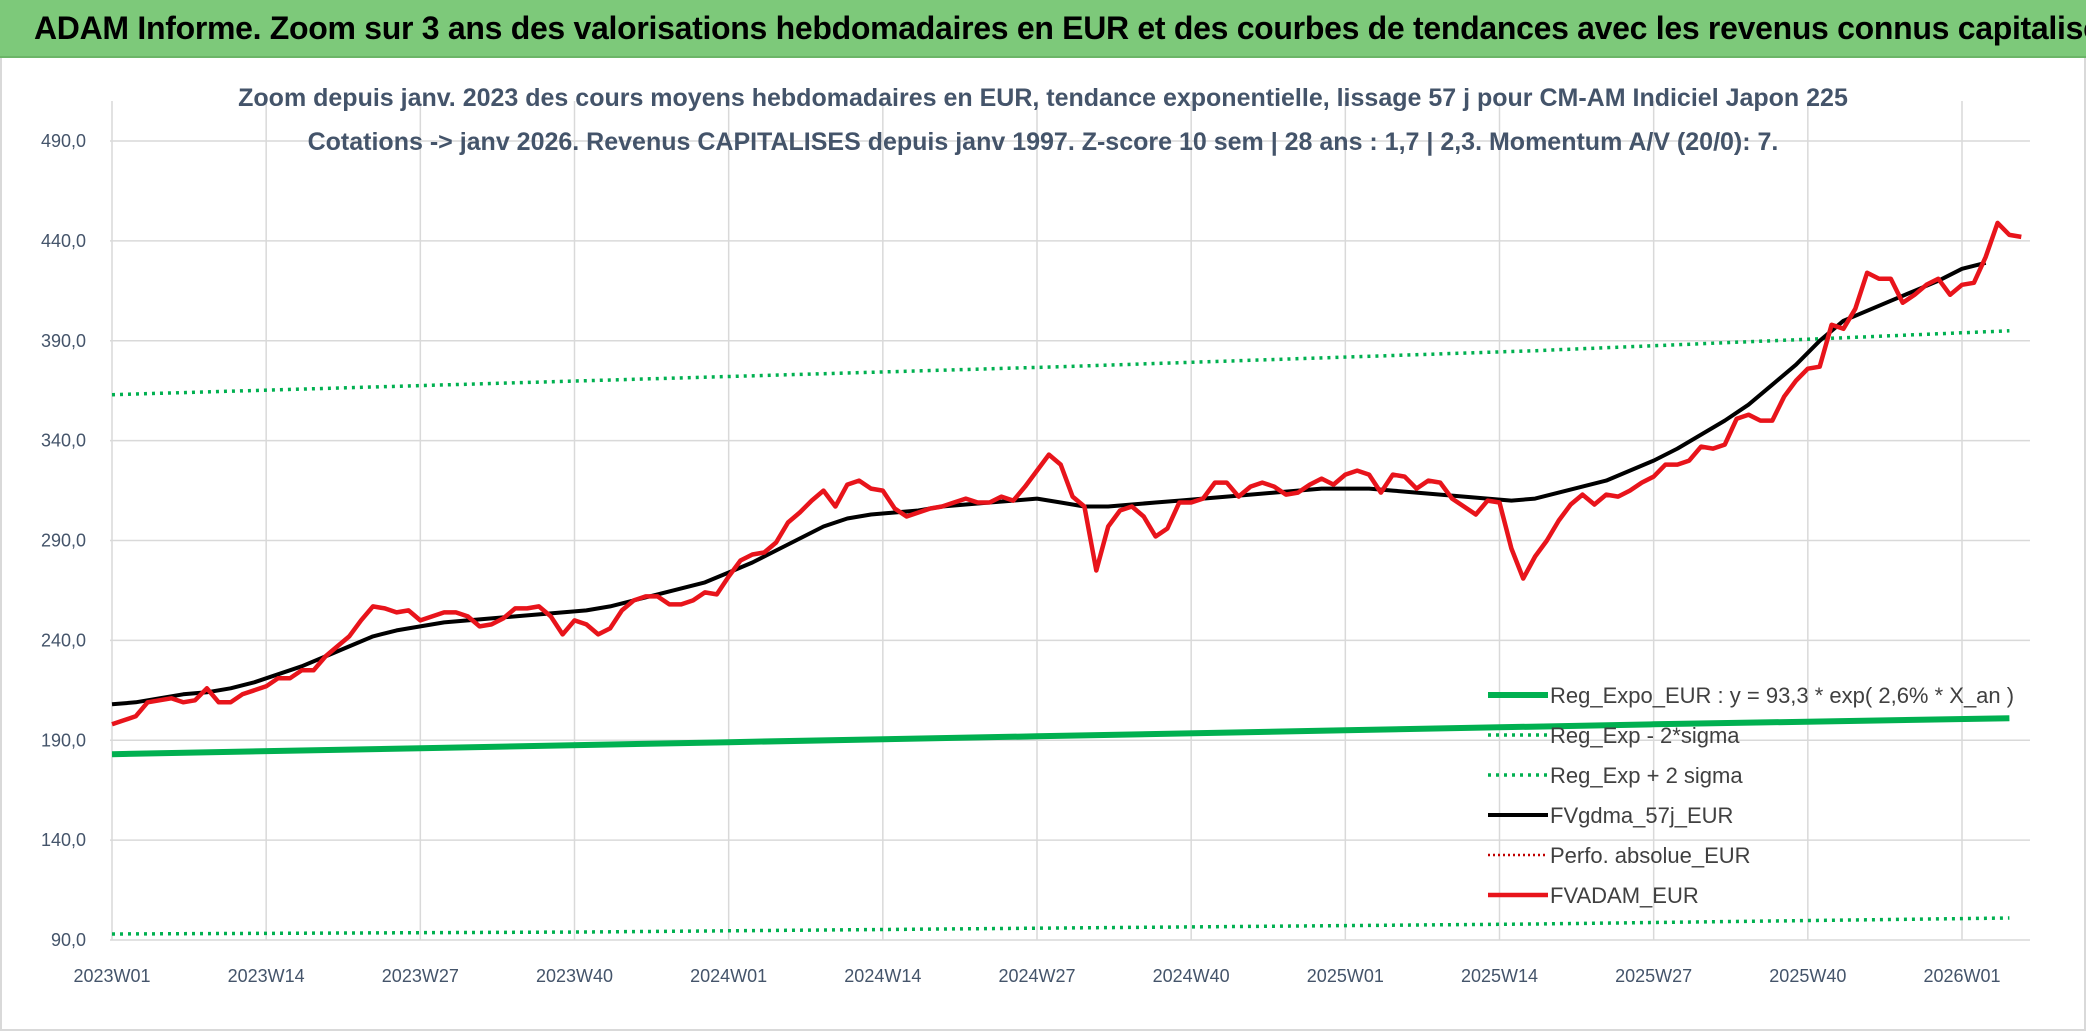 The image size is (2086, 1031). Describe the element at coordinates (1645, 735) in the screenshot. I see `legend-label: Reg_Exp - 2*sigma` at that location.